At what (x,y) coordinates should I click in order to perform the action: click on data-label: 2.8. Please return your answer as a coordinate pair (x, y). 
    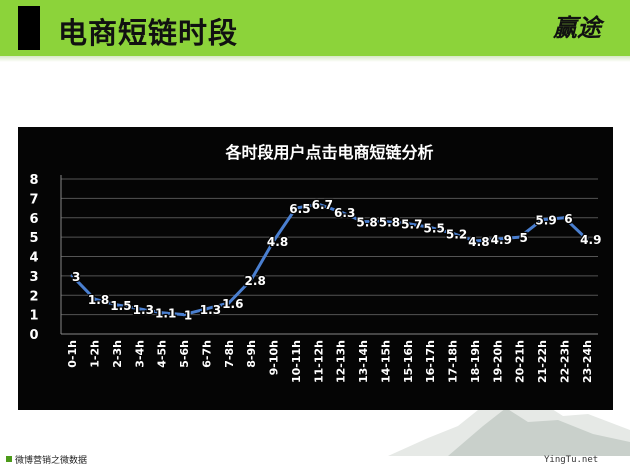
    Looking at the image, I should click on (255, 281).